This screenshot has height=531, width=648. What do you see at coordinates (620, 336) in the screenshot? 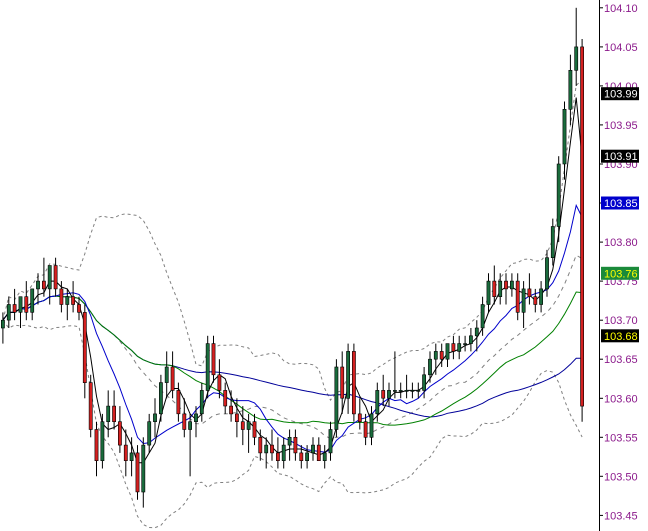
I see `price-marker: 103.68` at bounding box center [620, 336].